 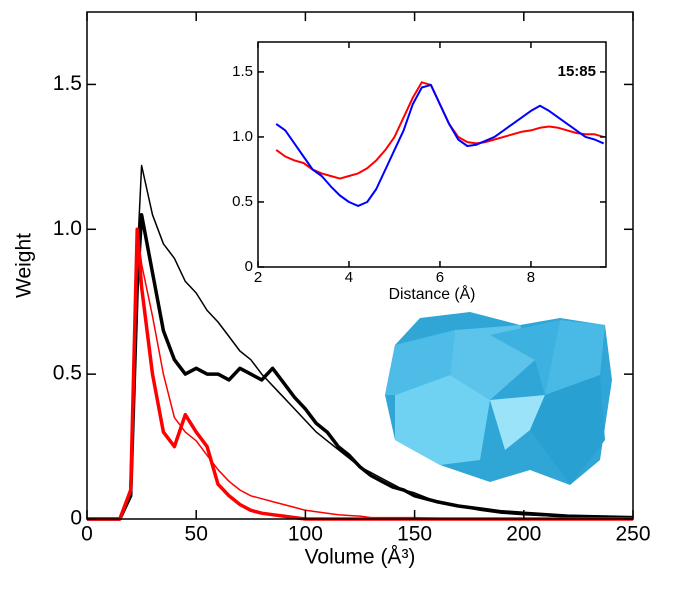 I want to click on data-line, so click(x=440, y=145).